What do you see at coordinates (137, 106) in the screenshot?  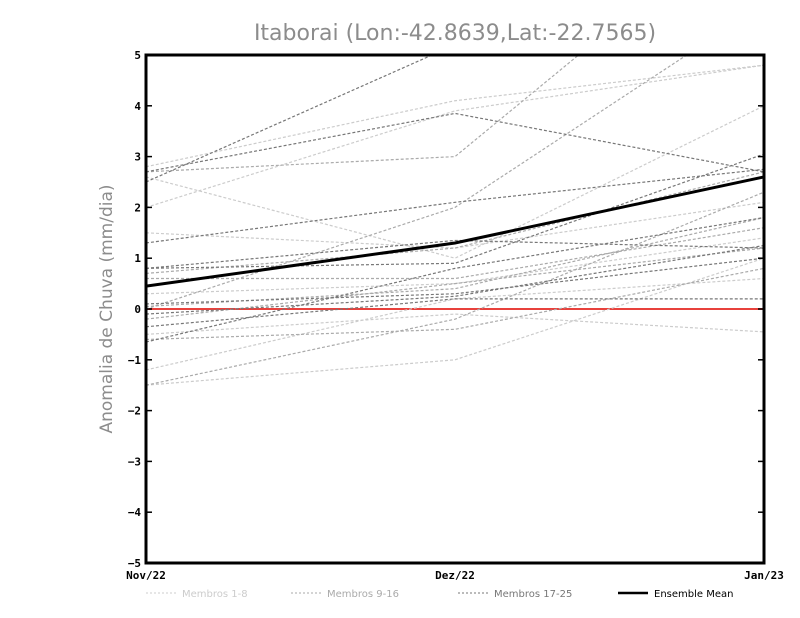 I see `y-tick-label: 4` at bounding box center [137, 106].